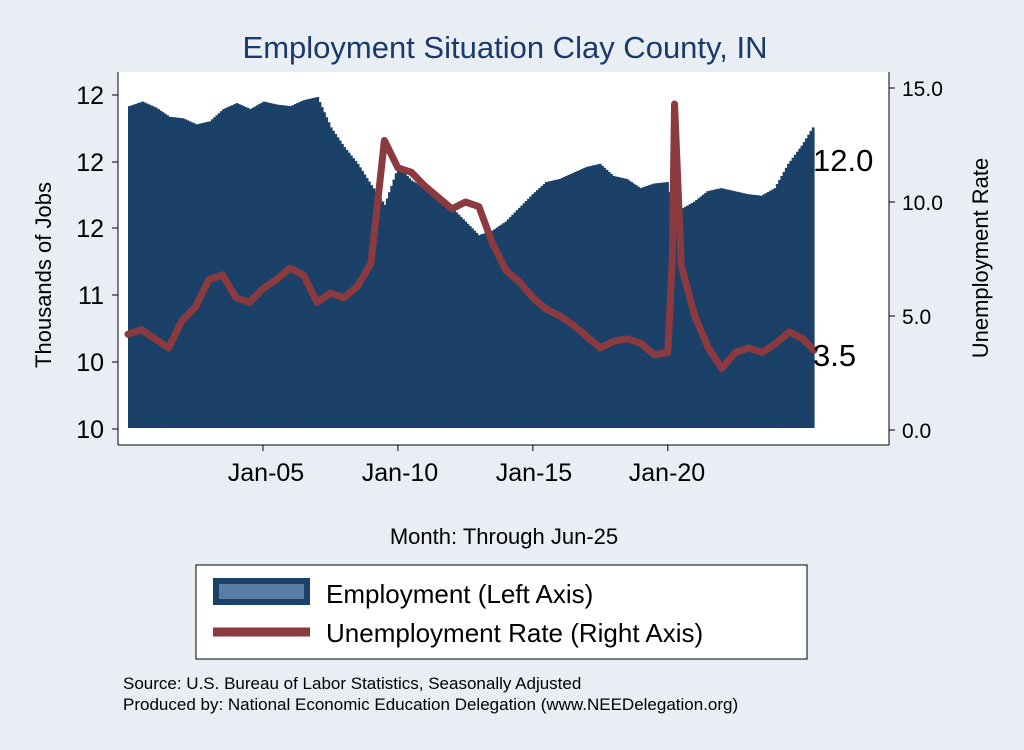 This screenshot has height=750, width=1024. What do you see at coordinates (514, 633) in the screenshot?
I see `legend-label-unemployment: Unemployment Rate (Right Axis)` at bounding box center [514, 633].